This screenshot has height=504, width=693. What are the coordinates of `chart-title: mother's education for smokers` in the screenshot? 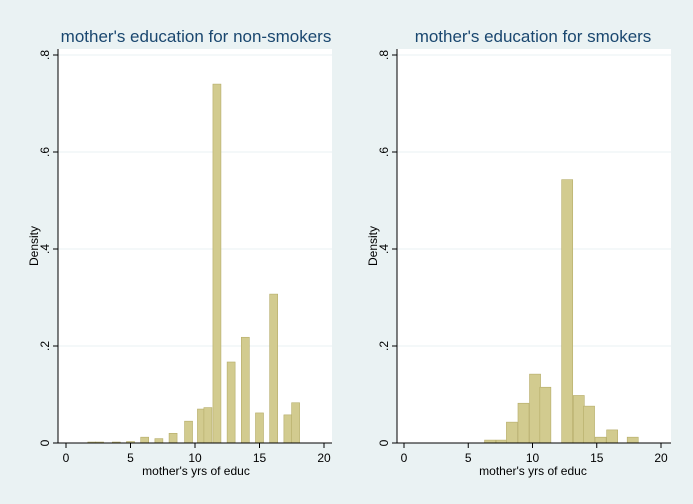 It's located at (533, 36).